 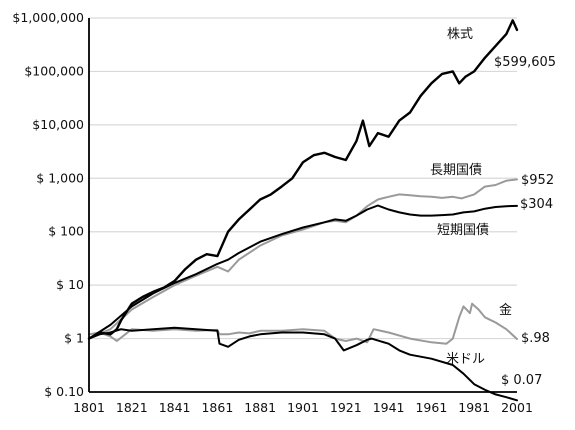 I want to click on y-tick-label: $1,000,000, so click(x=48, y=17).